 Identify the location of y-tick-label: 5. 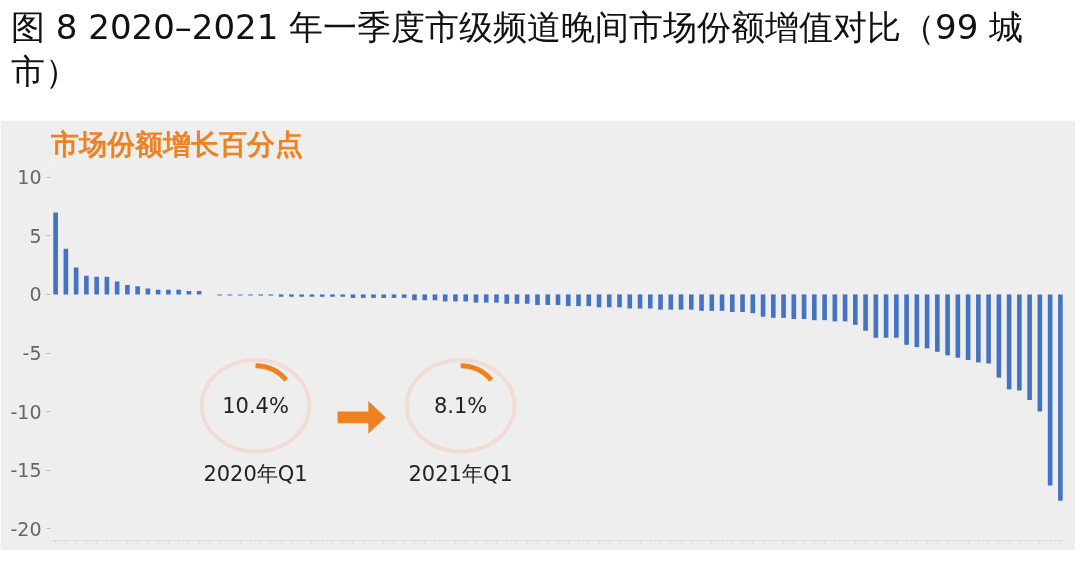
(35, 235).